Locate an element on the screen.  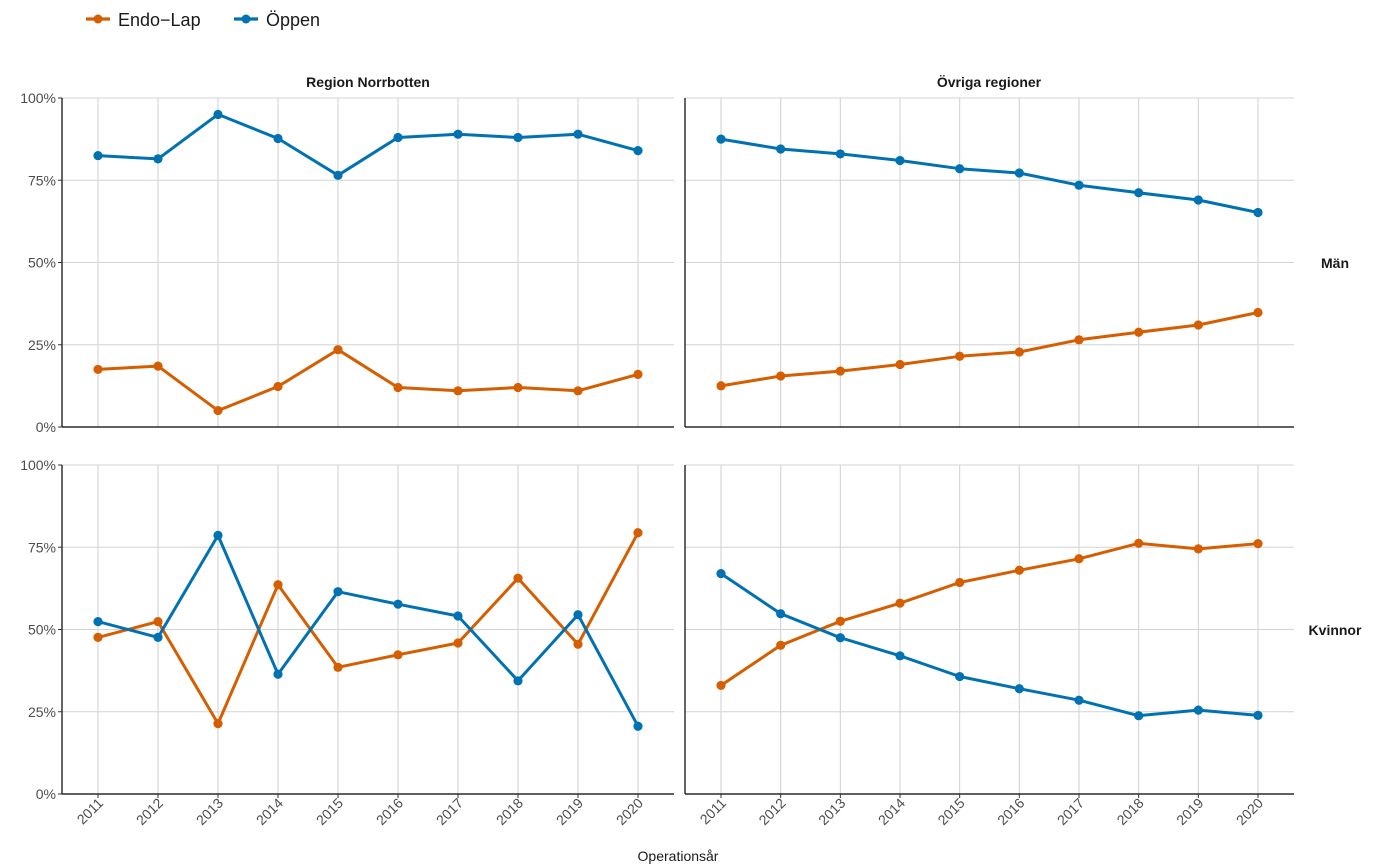
legend-label-endo-lap: Endo−Lap is located at coordinates (159, 20).